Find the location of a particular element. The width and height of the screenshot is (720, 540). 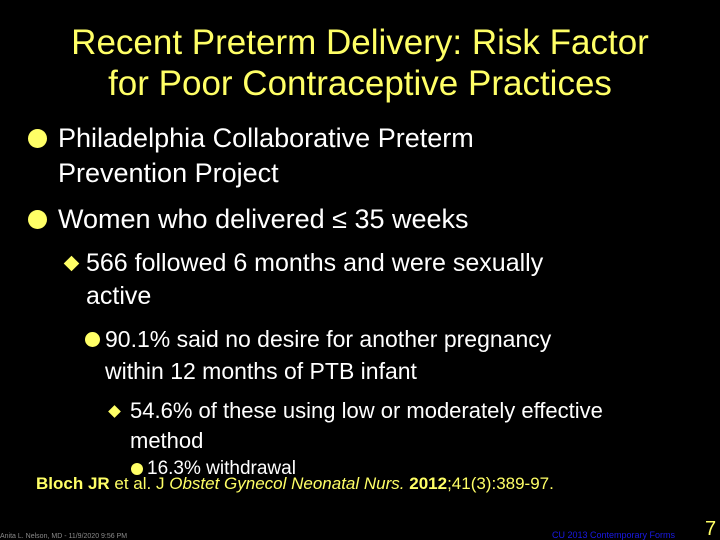

sub-bullet-text-continued: within 12 months of PTB infant is located at coordinates (261, 371).